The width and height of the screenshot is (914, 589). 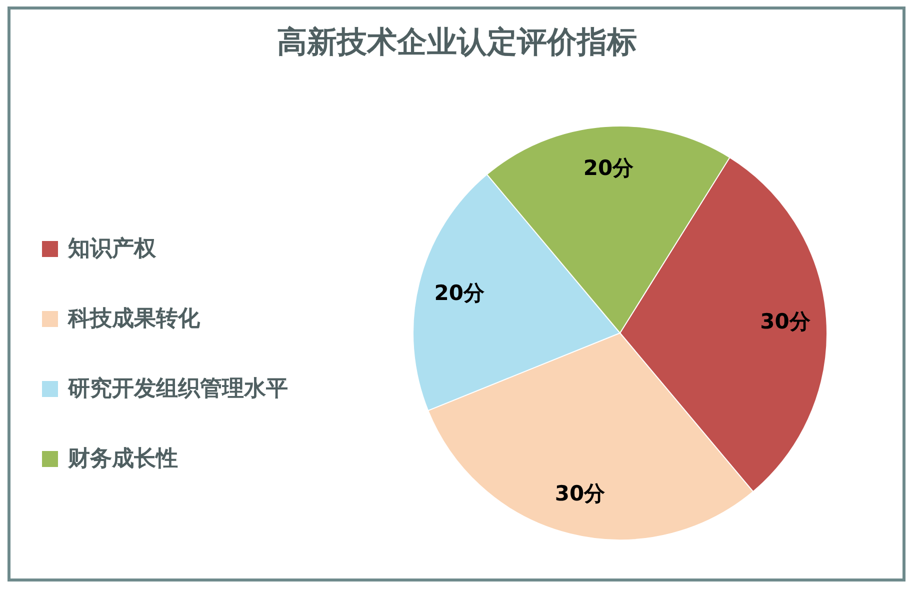 What do you see at coordinates (457, 42) in the screenshot?
I see `chart-title: 高新技术企业认定评价指标` at bounding box center [457, 42].